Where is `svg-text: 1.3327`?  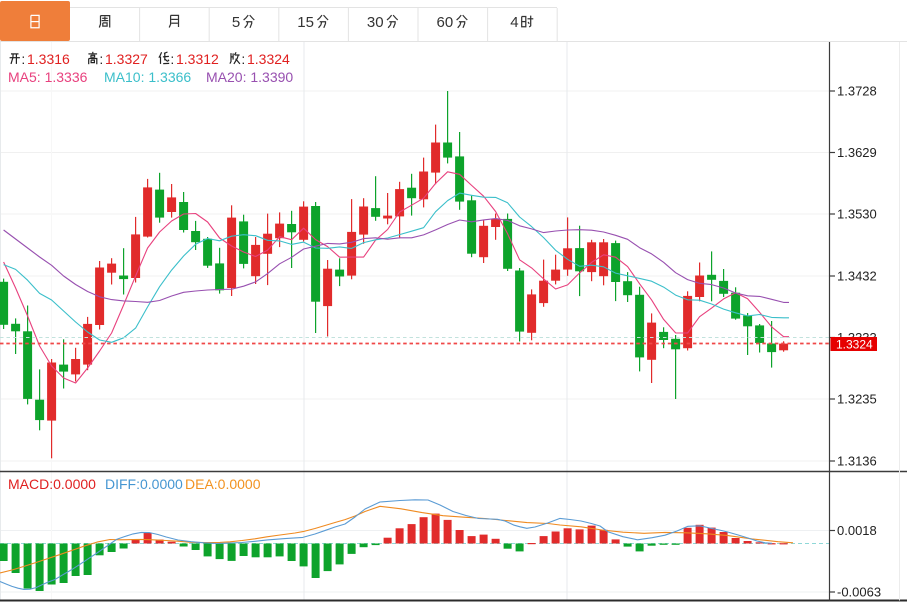 svg-text: 1.3327 is located at coordinates (126, 59).